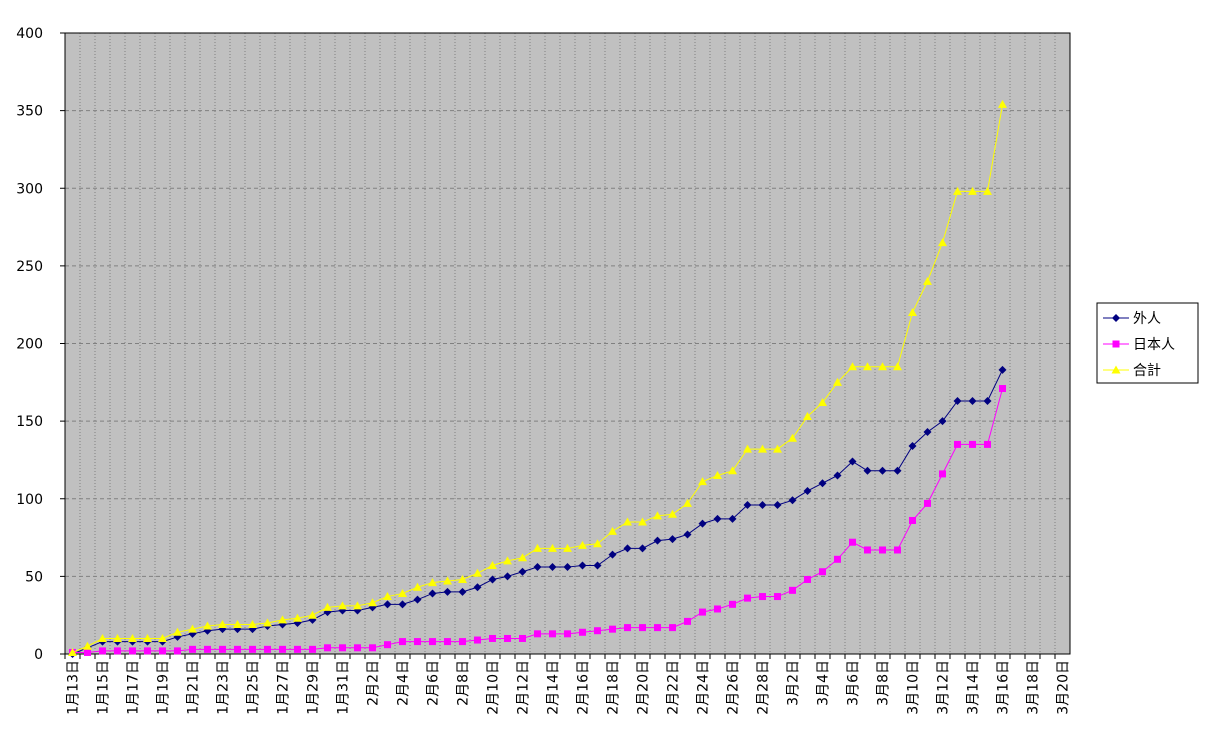 This screenshot has width=1213, height=754. I want to click on x-tick-label: 2月2日, so click(374, 683).